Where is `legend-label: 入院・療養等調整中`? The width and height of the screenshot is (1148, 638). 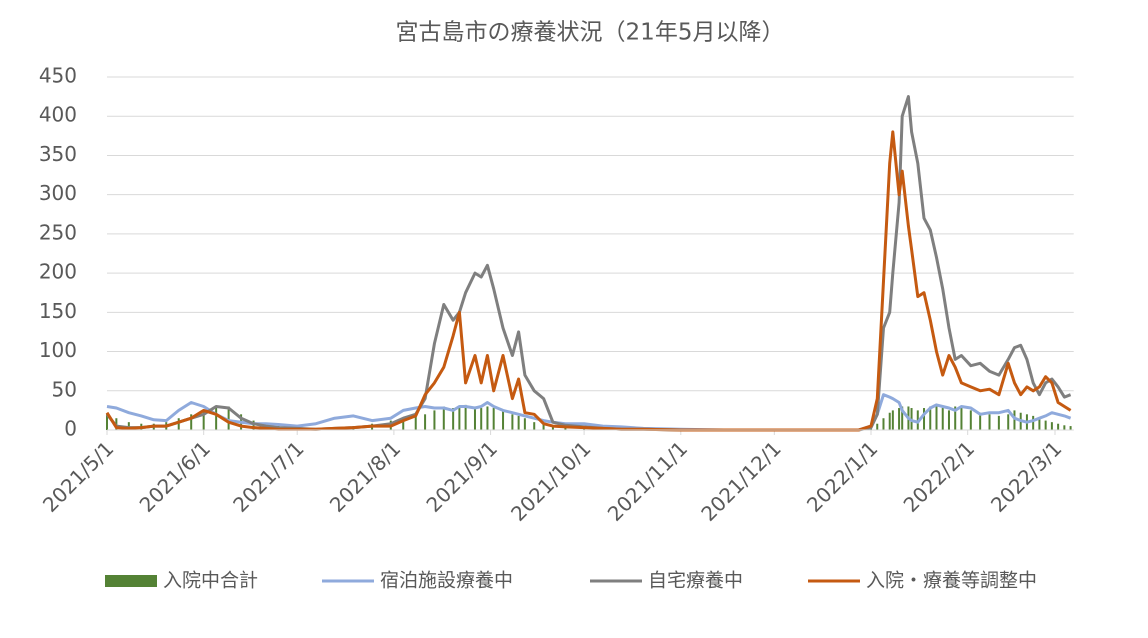
legend-label: 入院・療養等調整中 is located at coordinates (951, 581).